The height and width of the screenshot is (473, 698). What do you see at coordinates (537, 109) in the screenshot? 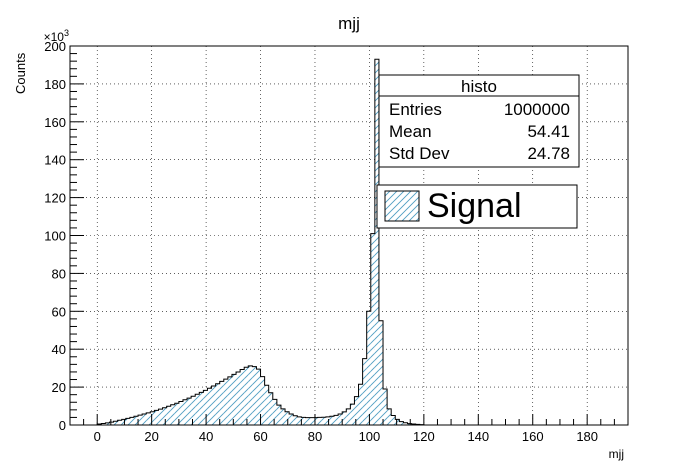
I see `stats-entries-value: 1000000` at bounding box center [537, 109].